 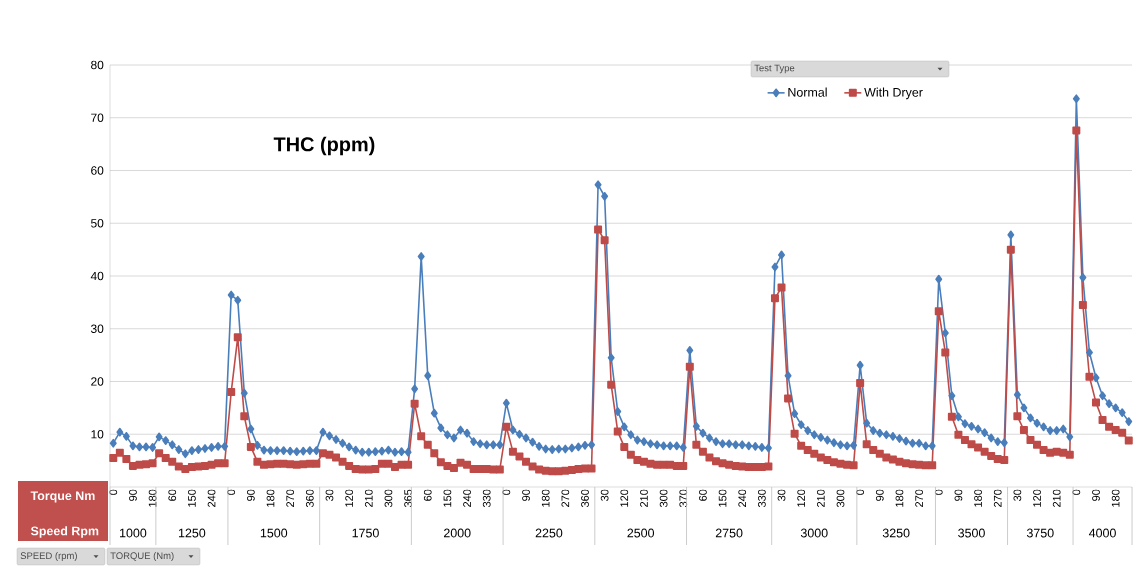 I want to click on text: 2000, so click(x=457, y=533).